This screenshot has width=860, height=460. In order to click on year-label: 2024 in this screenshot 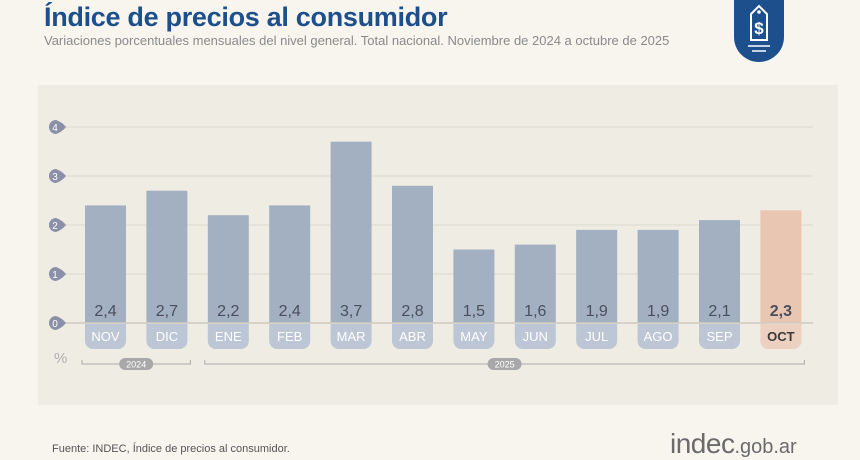, I will do `click(136, 365)`.